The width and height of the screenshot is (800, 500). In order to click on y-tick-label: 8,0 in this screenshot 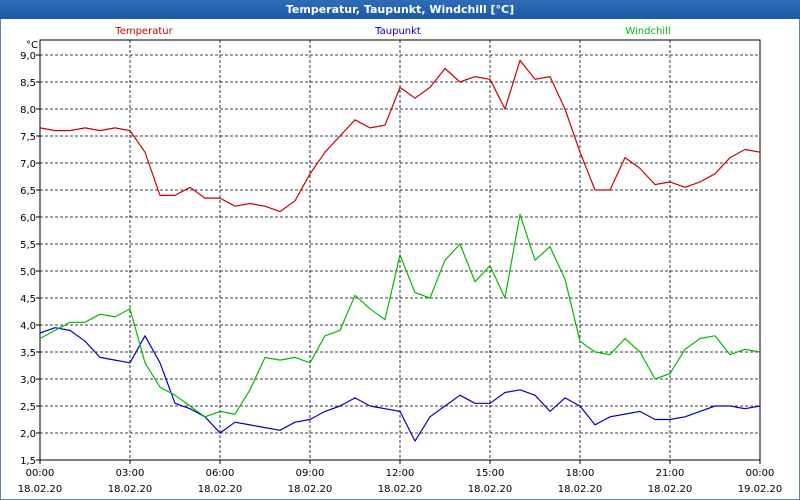, I will do `click(28, 110)`.